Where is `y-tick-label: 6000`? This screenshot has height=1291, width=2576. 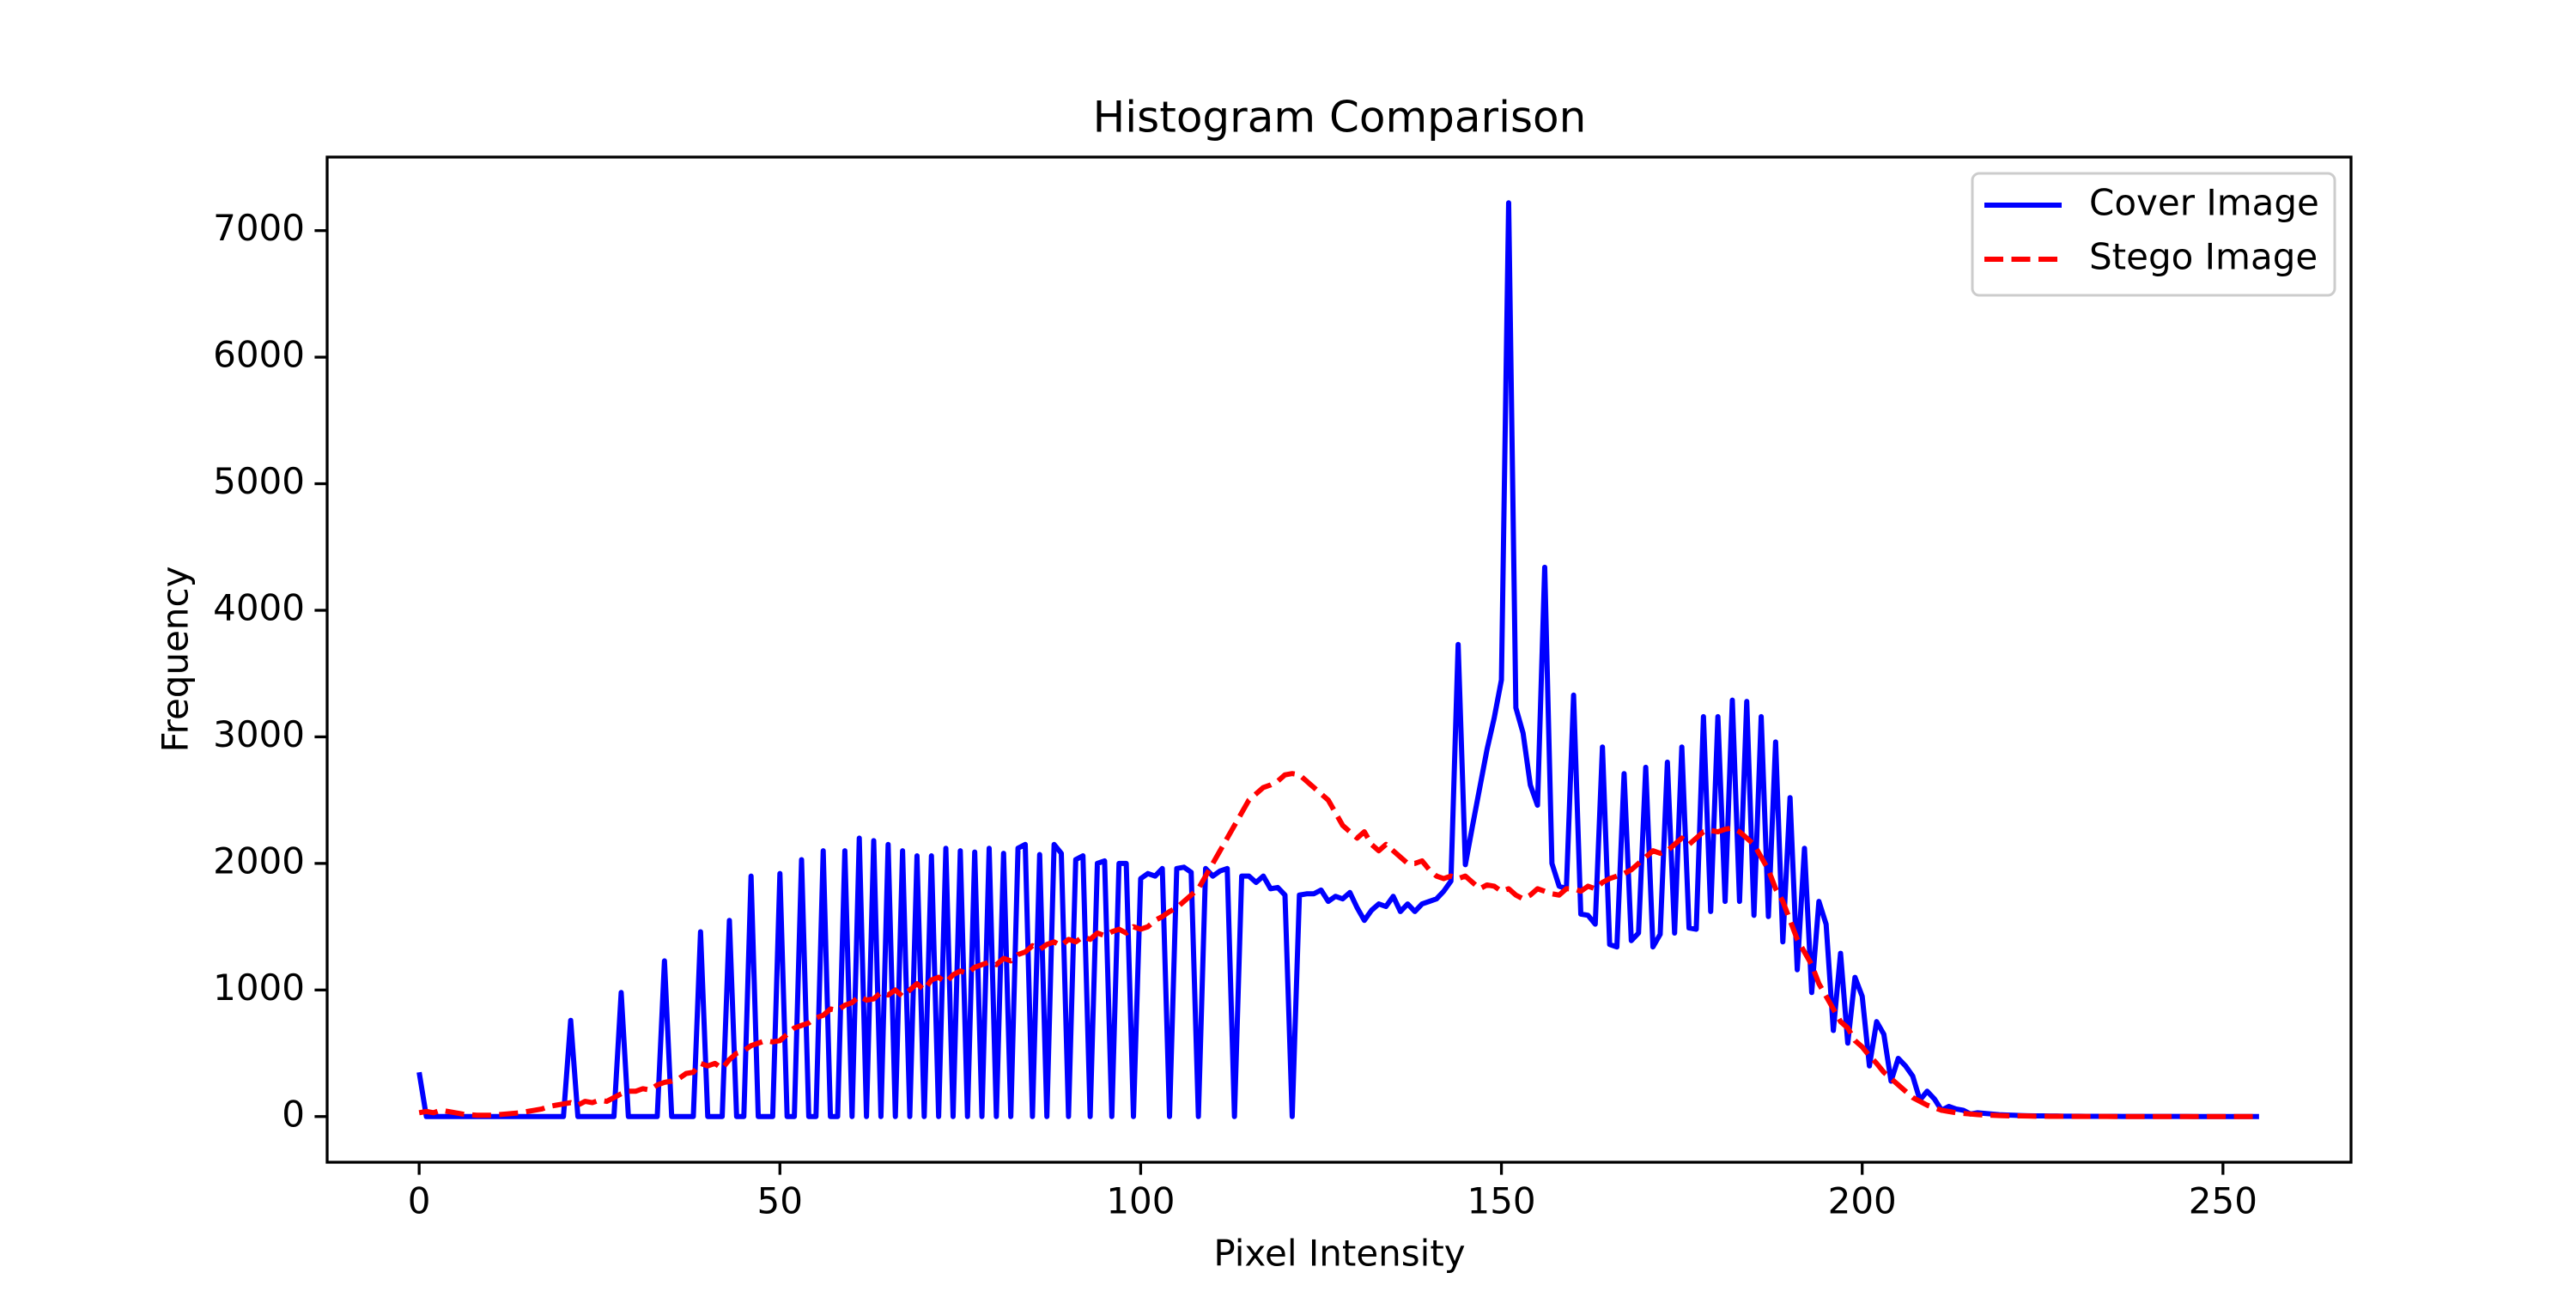 y-tick-label: 6000 is located at coordinates (259, 355).